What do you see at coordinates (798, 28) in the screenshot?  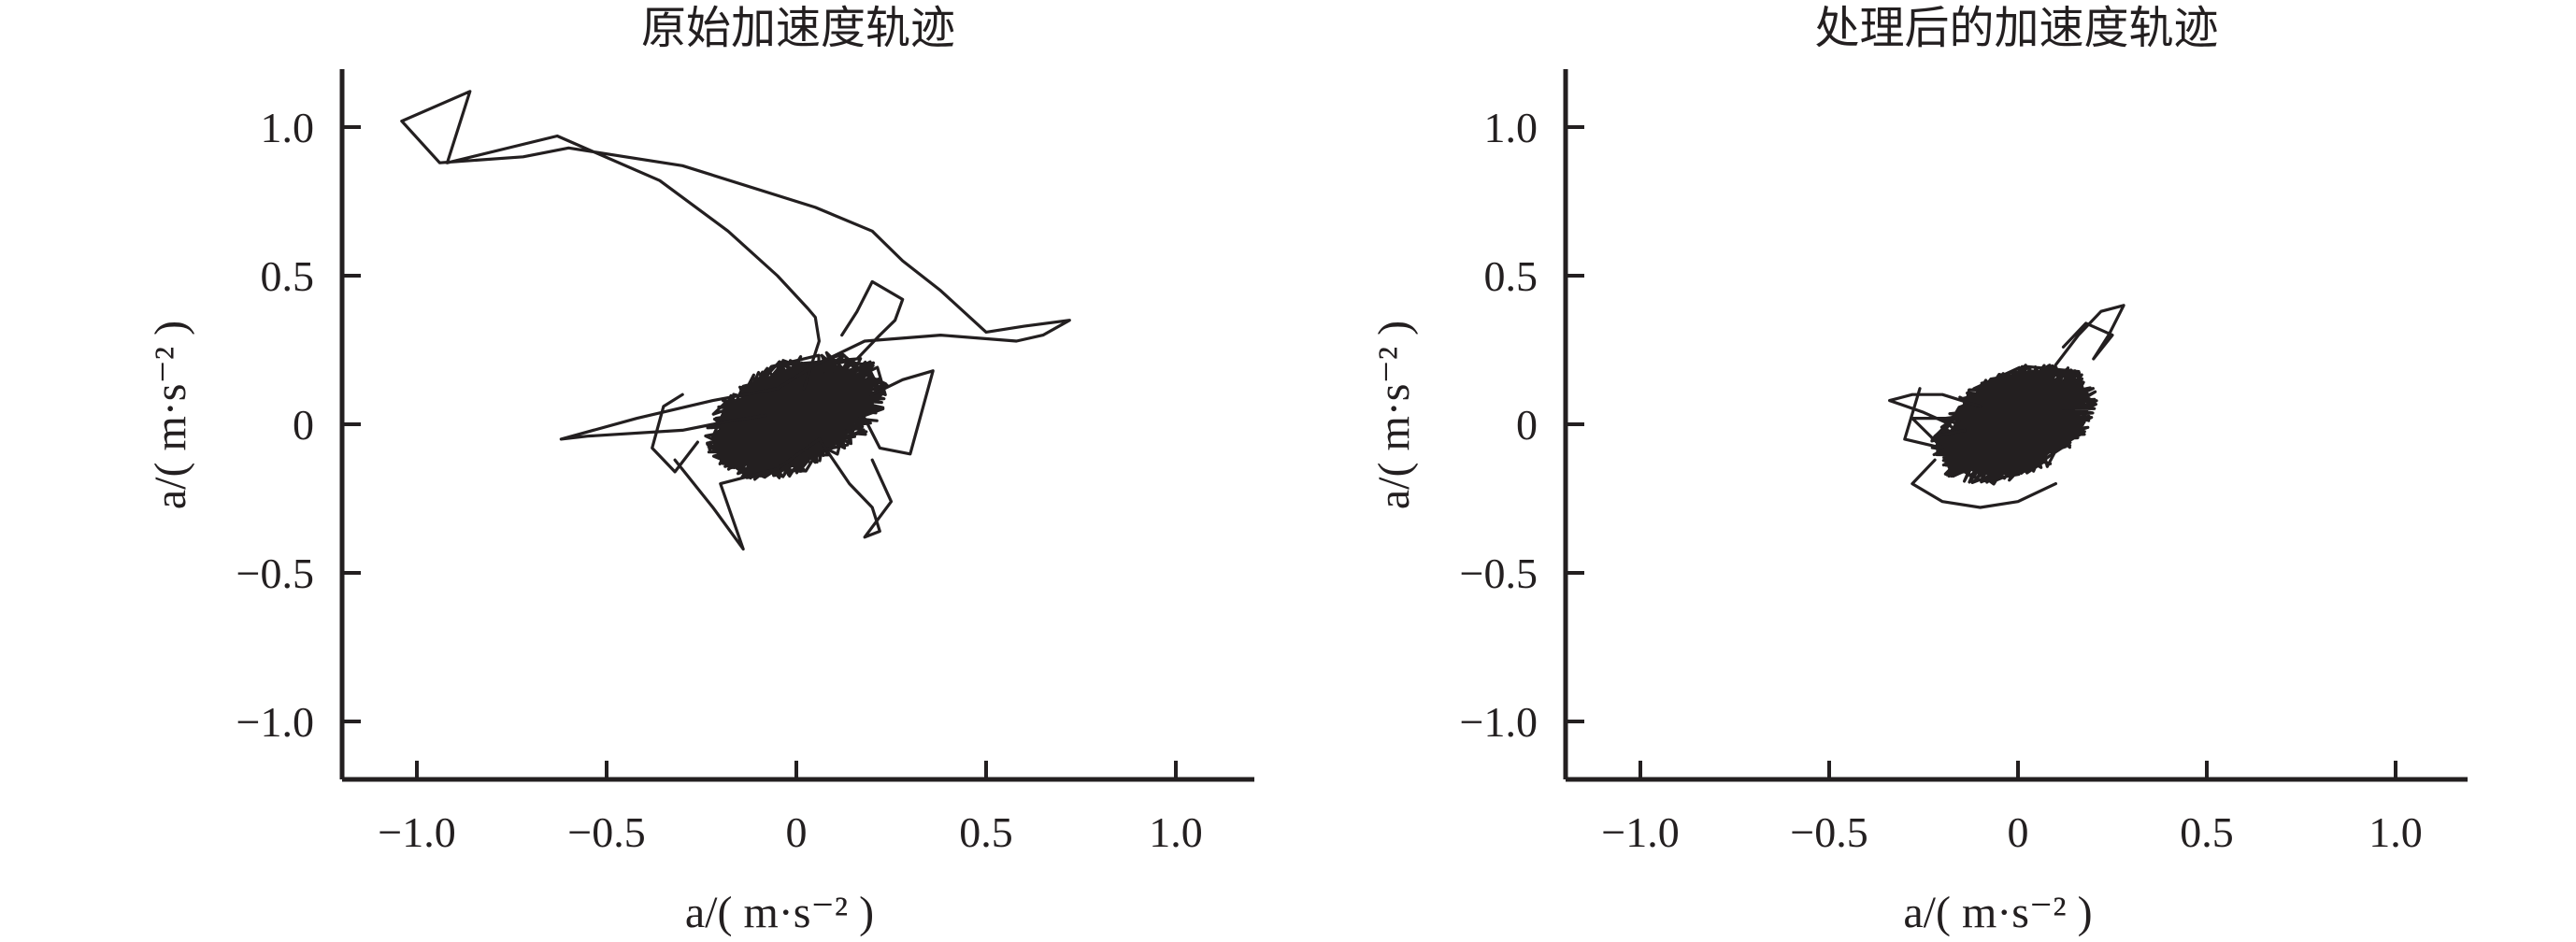 I see `chart-title: 原始加速度轨迹` at bounding box center [798, 28].